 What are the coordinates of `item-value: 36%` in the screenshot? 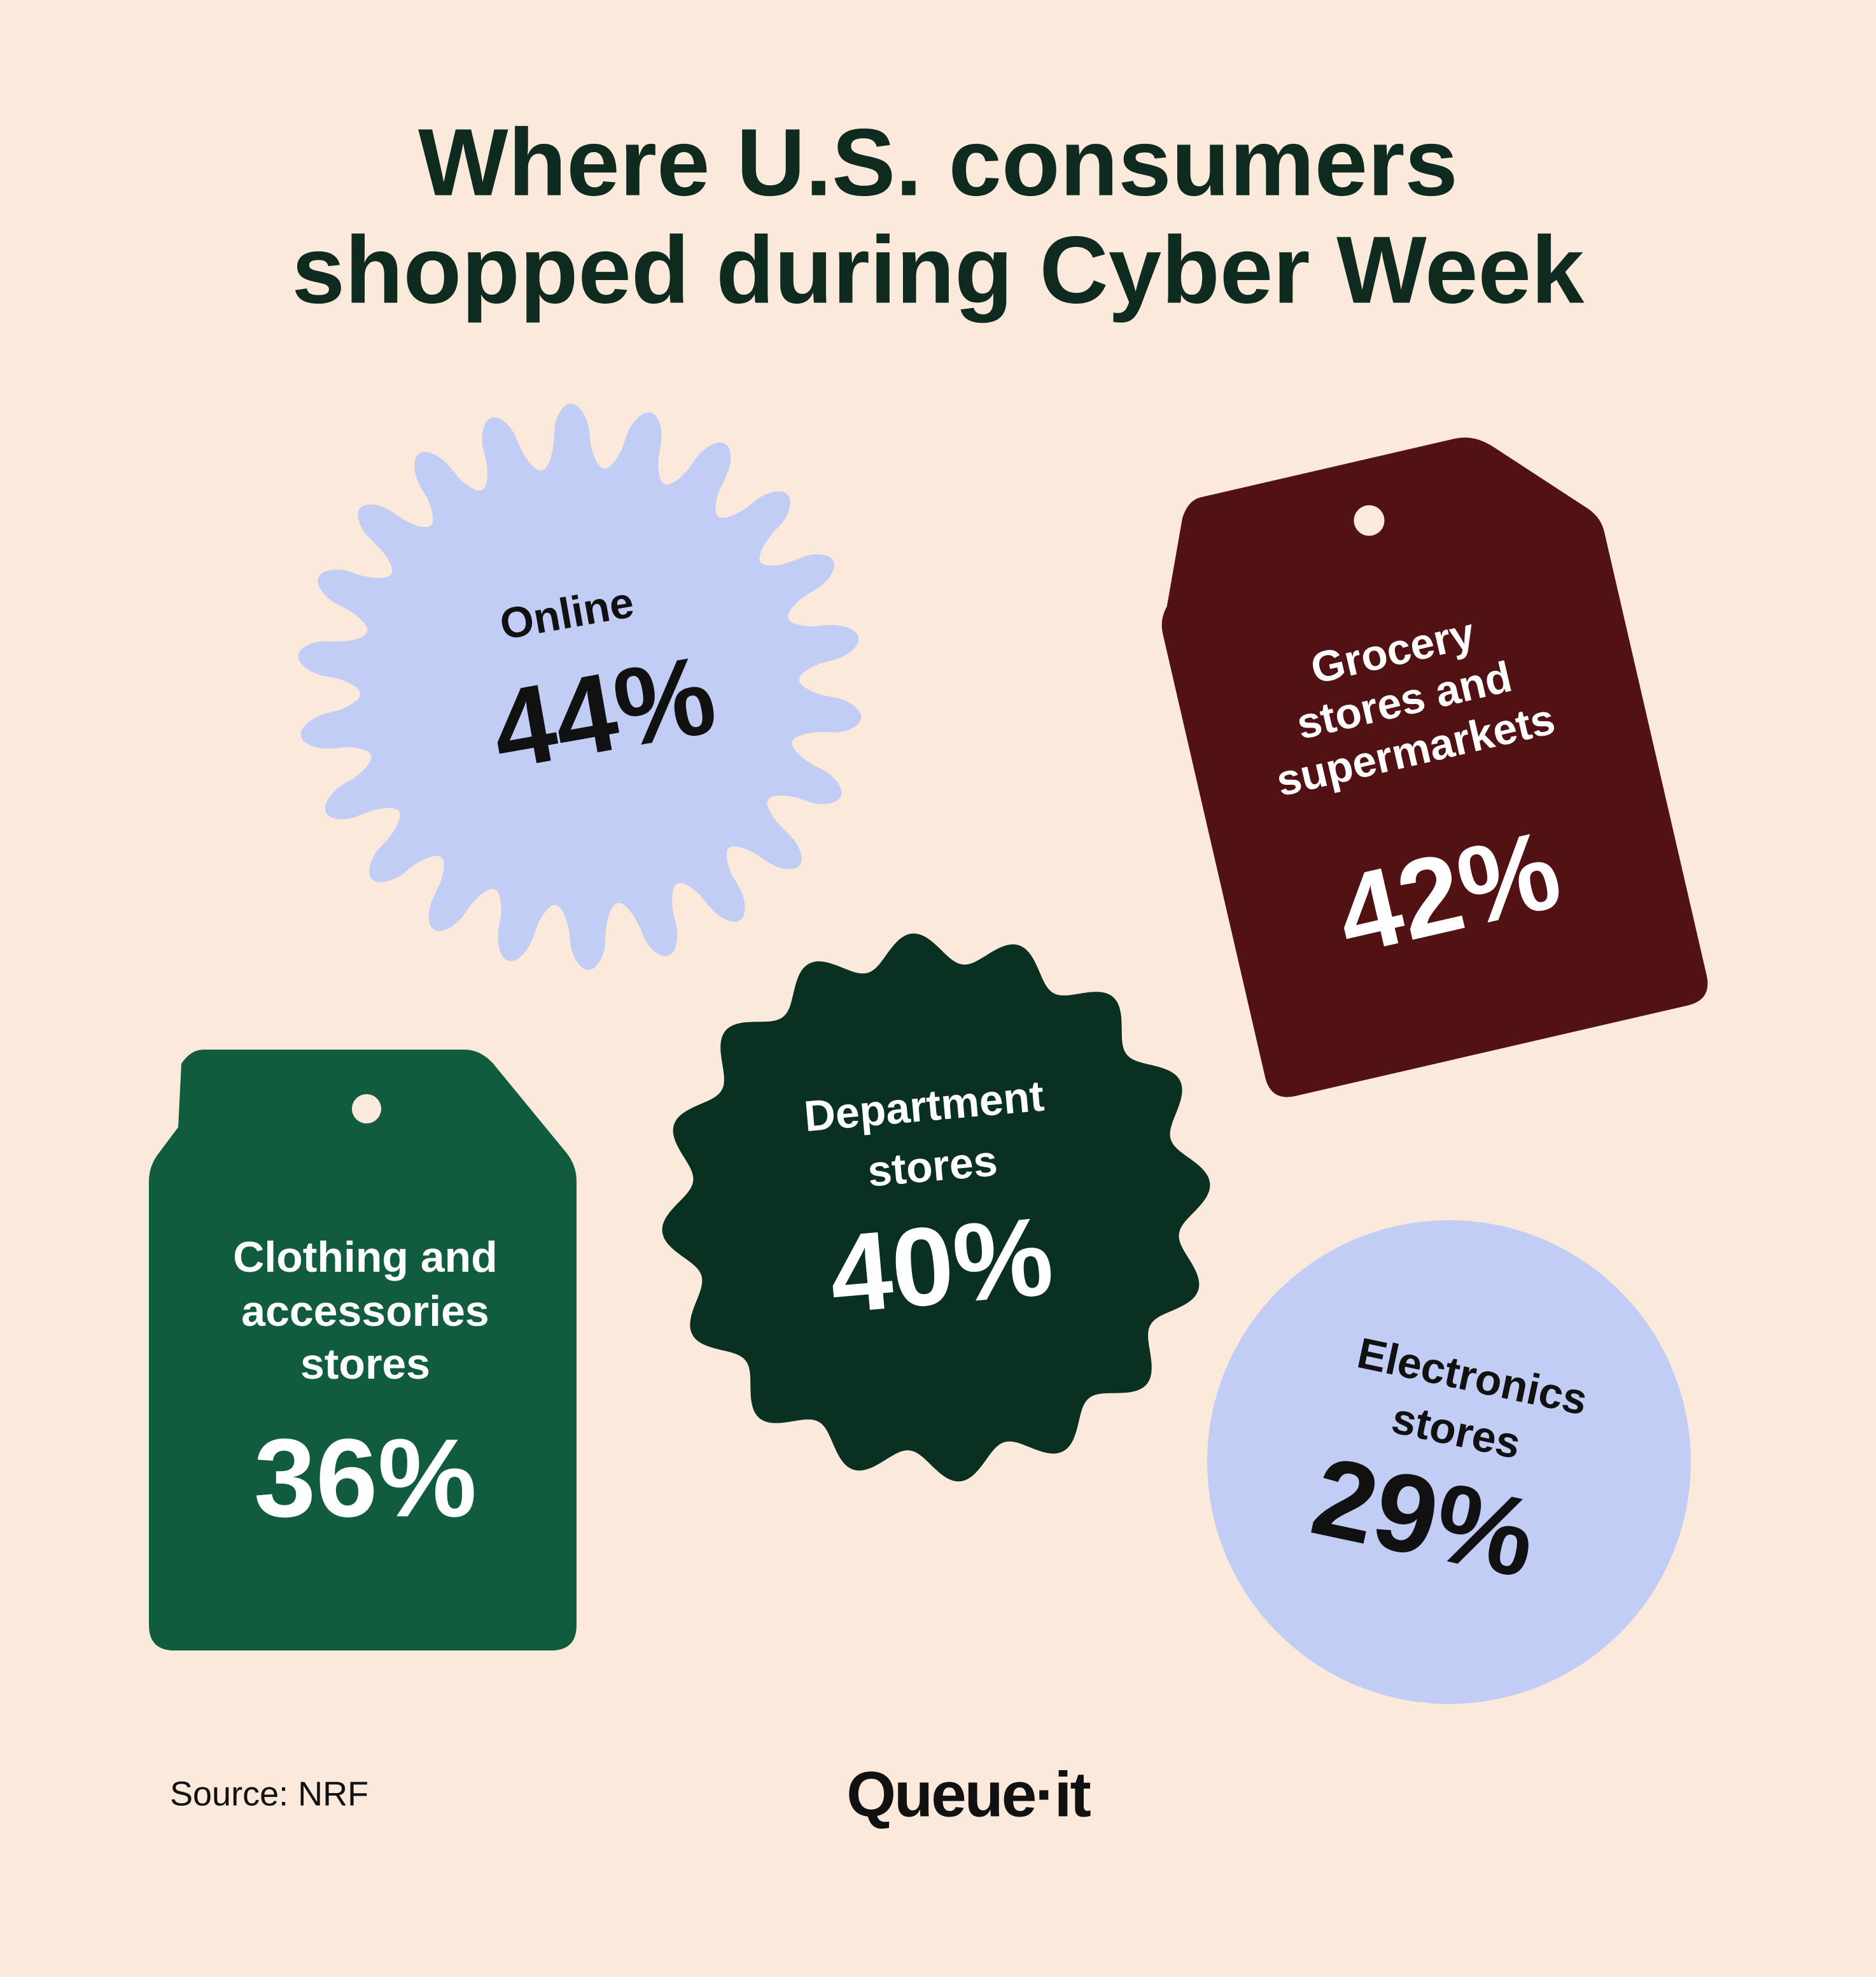 It's located at (365, 1478).